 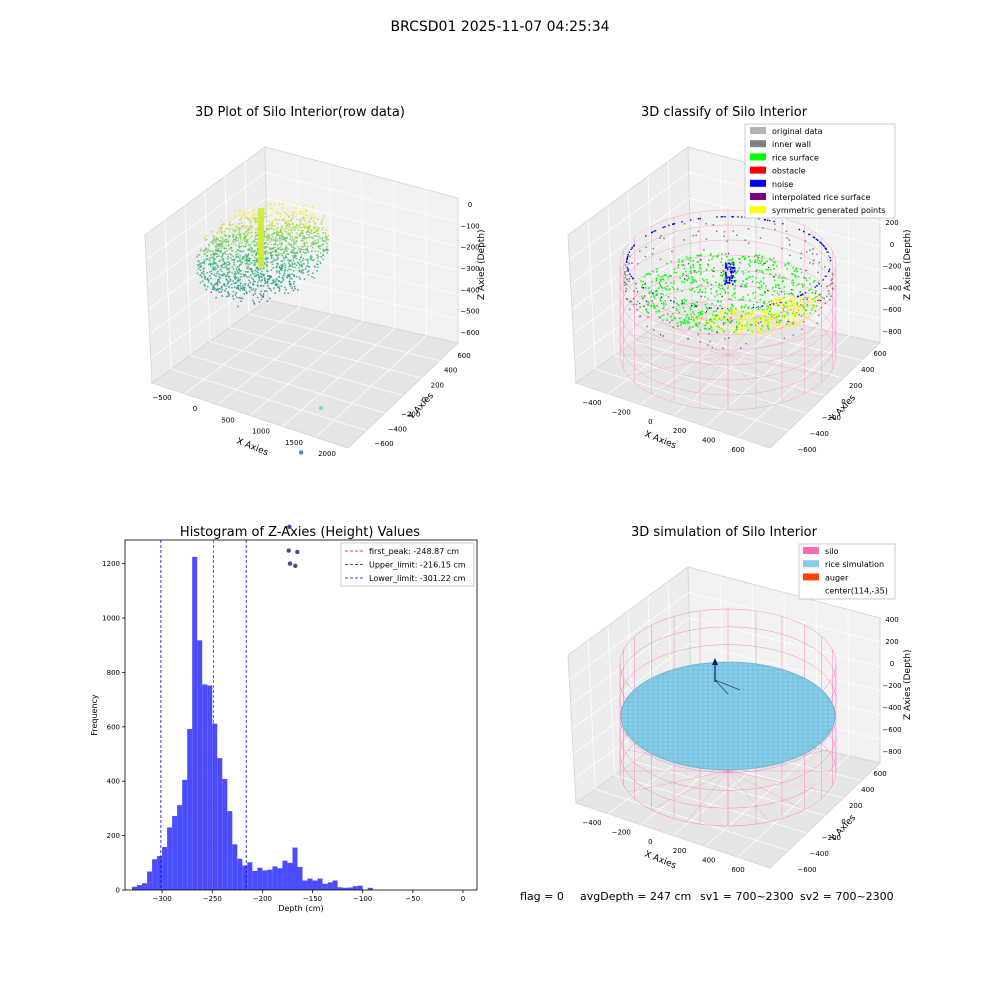 I want to click on sim-x-tick: −400 −200 0 200 400 600, so click(x=663, y=846).